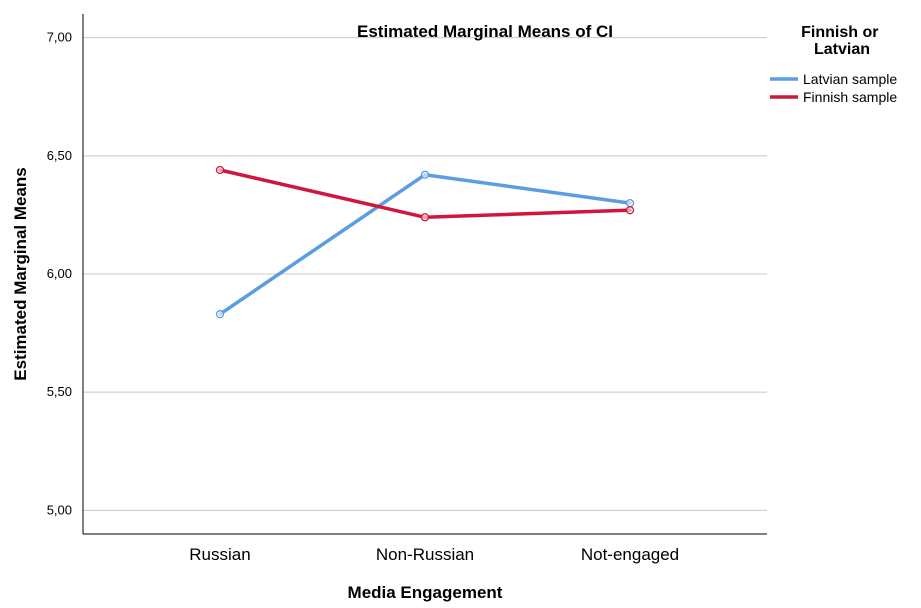 The image size is (921, 608). Describe the element at coordinates (425, 592) in the screenshot. I see `x-axis-title: Media Engagement` at that location.